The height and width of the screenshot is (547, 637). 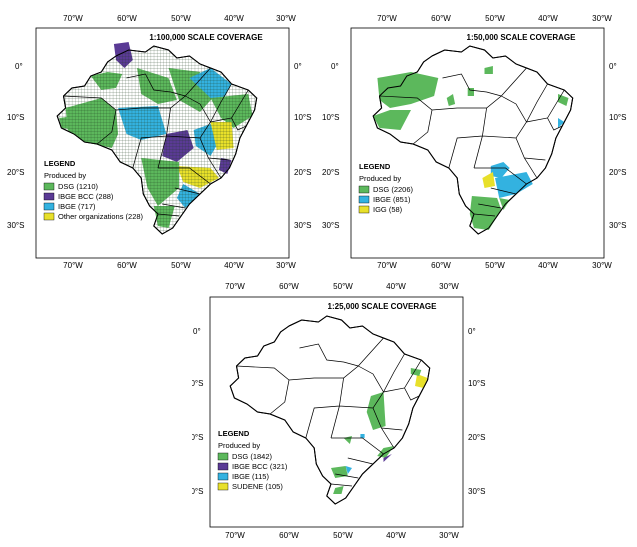 What do you see at coordinates (488, 180) in the screenshot?
I see `igg-area` at bounding box center [488, 180].